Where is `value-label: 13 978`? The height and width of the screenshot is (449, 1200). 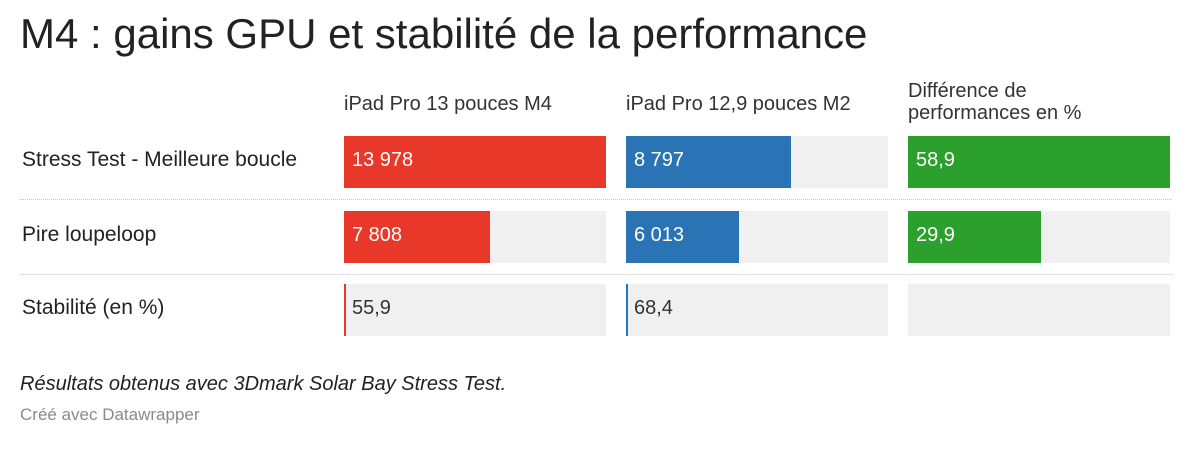
value-label: 13 978 is located at coordinates (383, 160).